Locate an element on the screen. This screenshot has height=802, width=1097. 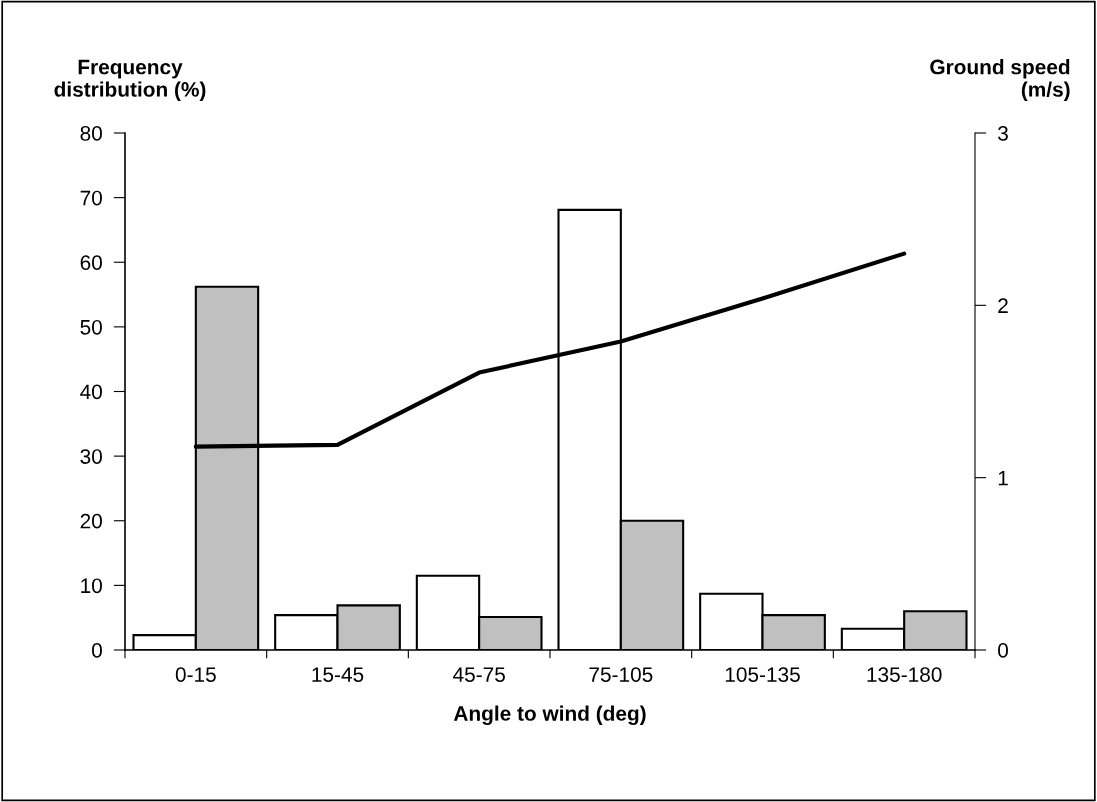
x-tick-label: 75-105 is located at coordinates (621, 674).